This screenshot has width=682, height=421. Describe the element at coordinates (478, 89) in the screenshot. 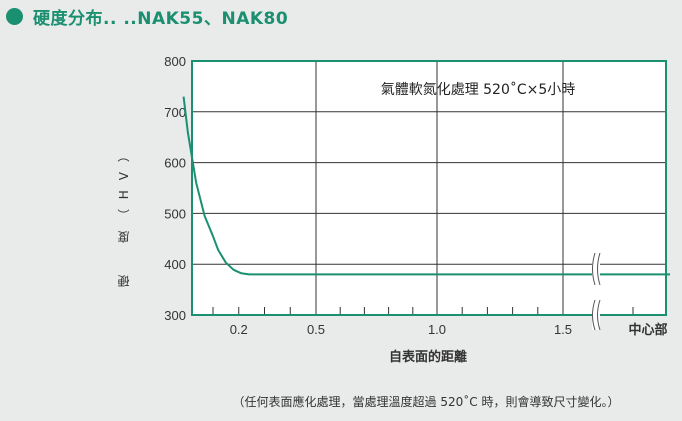

I see `annotation: 氣體軟氮化處理 520˚C×5小時` at that location.